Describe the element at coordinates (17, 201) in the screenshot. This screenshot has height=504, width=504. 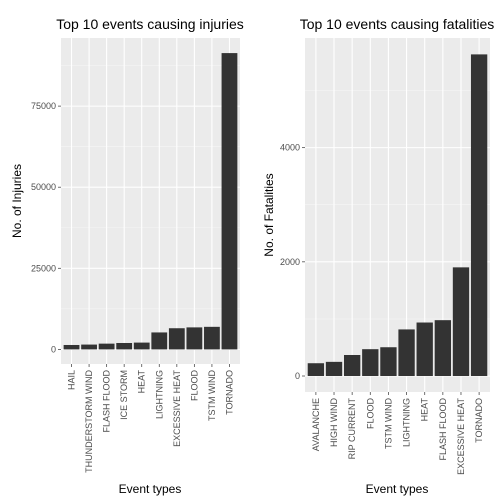
I see `injuries-y-axis-title: No. of Injuries` at that location.